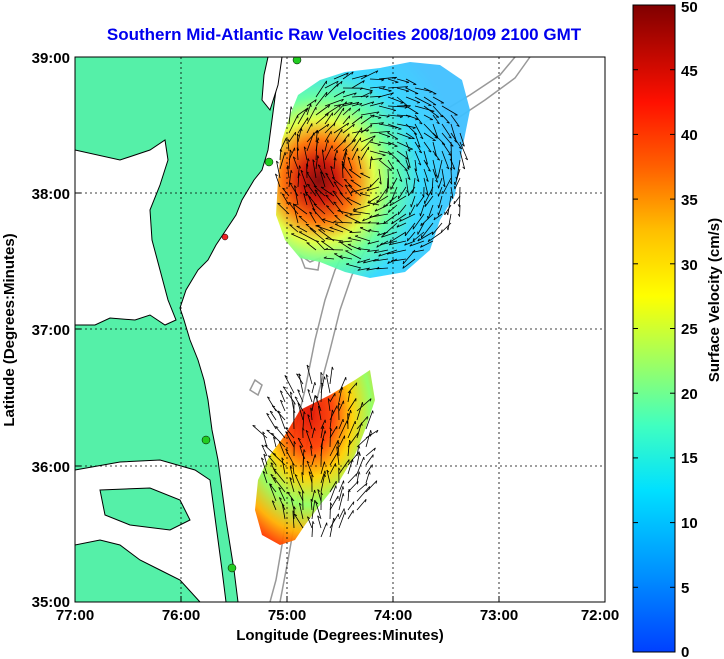  I want to click on colorbar-tick-label: 40, so click(689, 135).